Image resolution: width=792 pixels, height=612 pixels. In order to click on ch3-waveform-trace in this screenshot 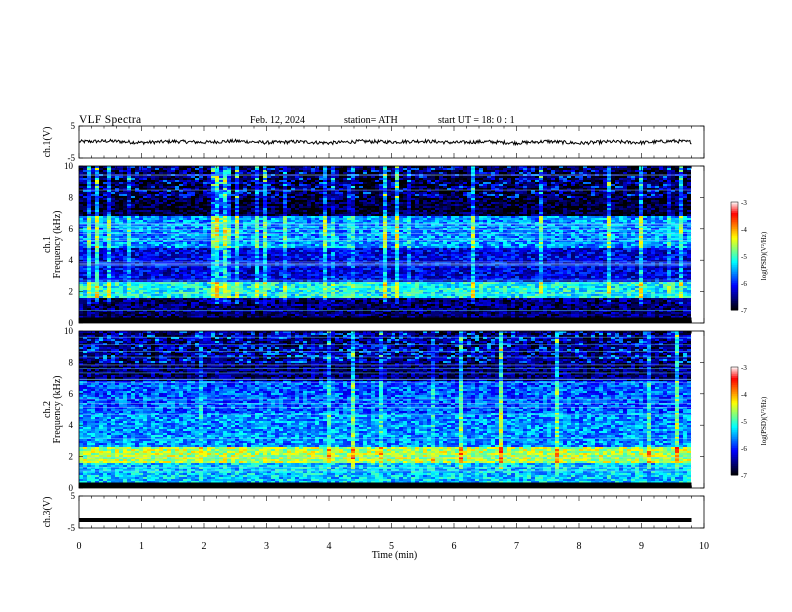, I will do `click(385, 520)`.